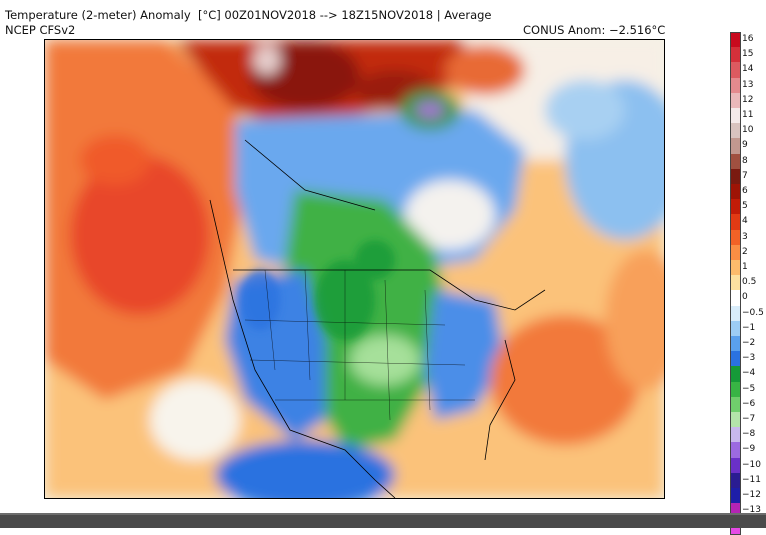 This screenshot has width=766, height=535. Describe the element at coordinates (748, 115) in the screenshot. I see `colorbar-label: 11` at that location.